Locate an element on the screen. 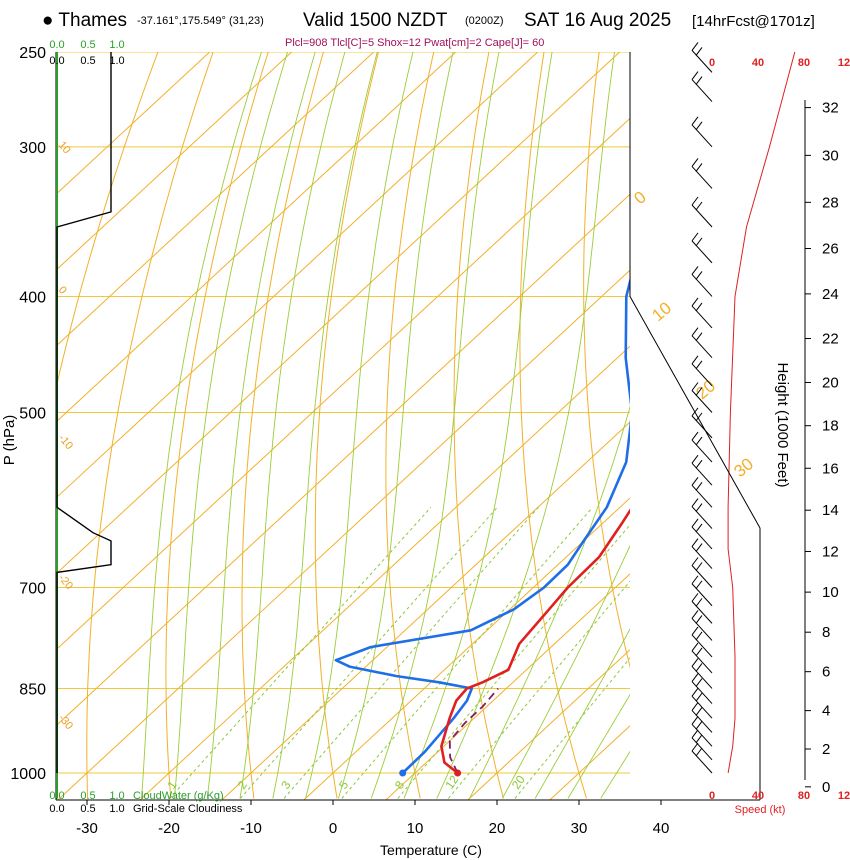  pressure-tick-label: 1000 is located at coordinates (28, 774).